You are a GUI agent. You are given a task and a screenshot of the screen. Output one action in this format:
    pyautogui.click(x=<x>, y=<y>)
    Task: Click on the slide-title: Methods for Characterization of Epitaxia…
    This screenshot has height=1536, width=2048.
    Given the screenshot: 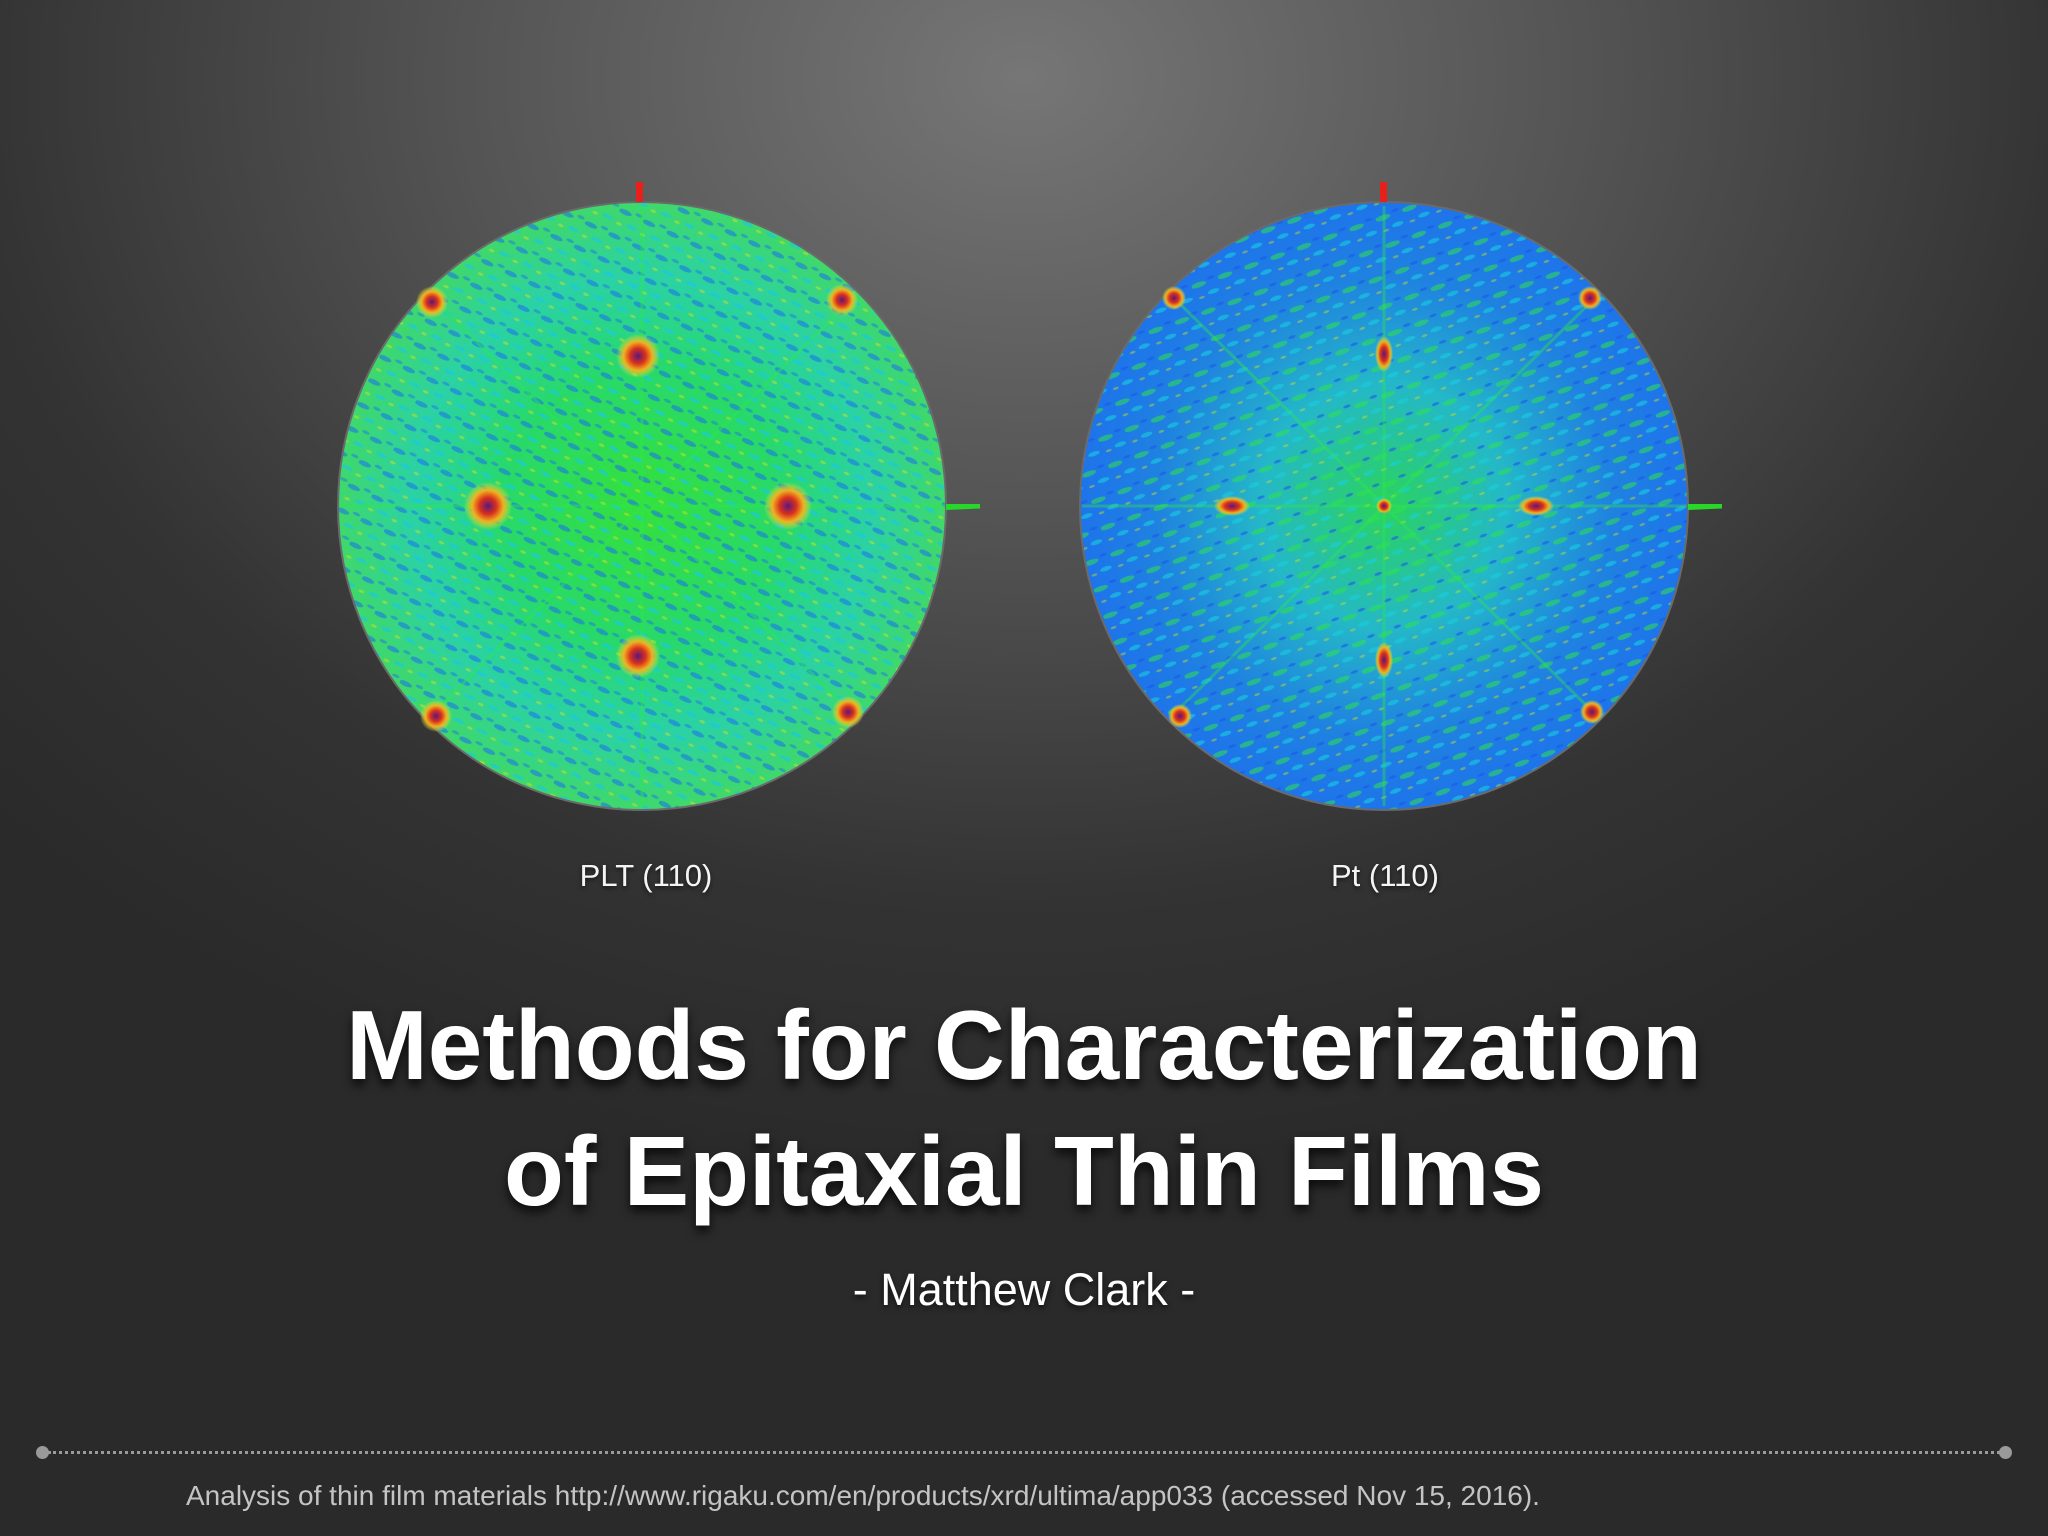 What is the action you would take?
    pyautogui.click(x=1024, y=1108)
    